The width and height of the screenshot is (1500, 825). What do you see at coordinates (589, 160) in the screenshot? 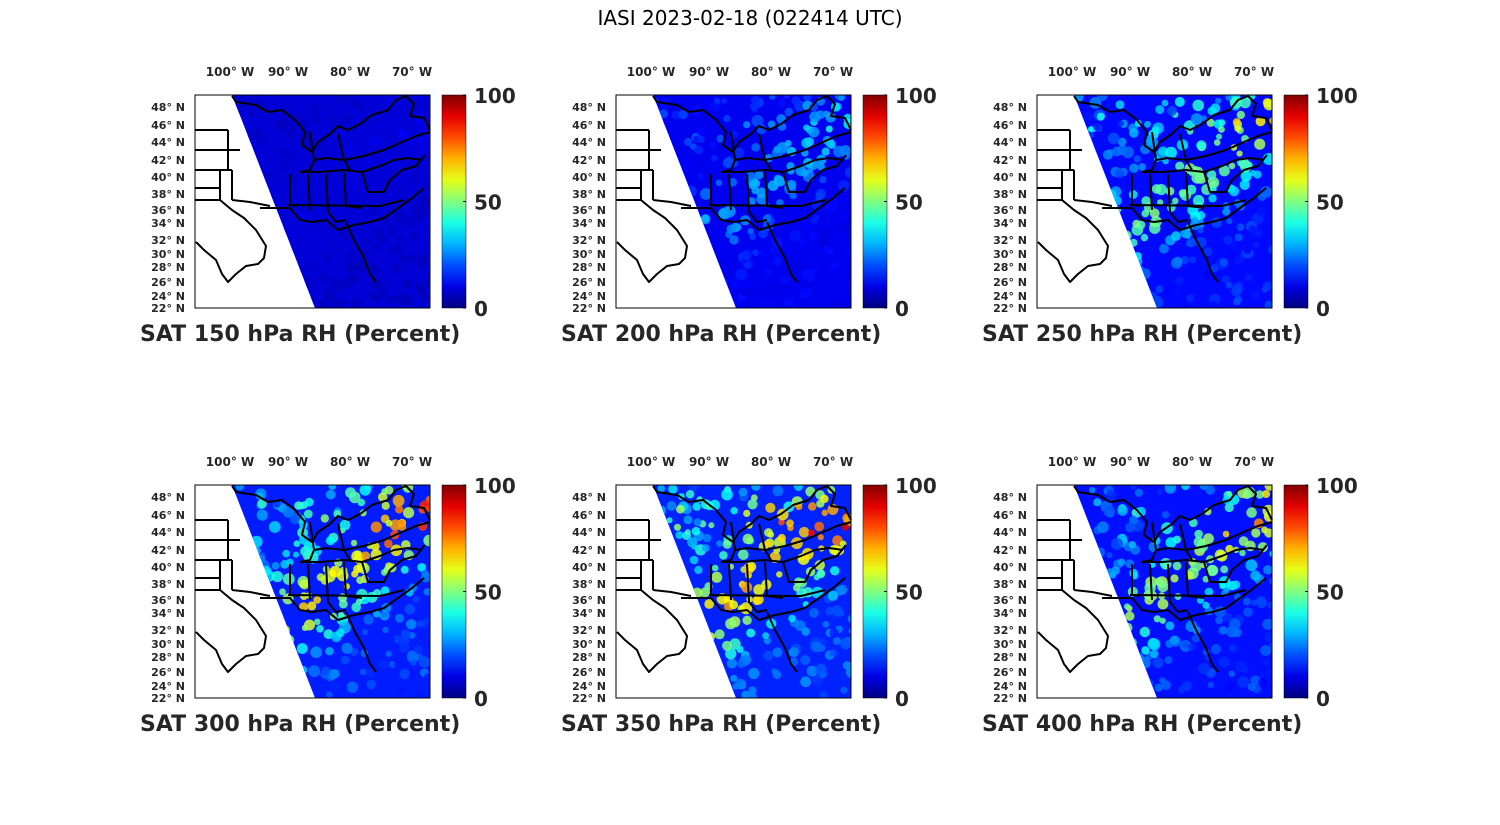
I see `lat-label: 42° N` at bounding box center [589, 160].